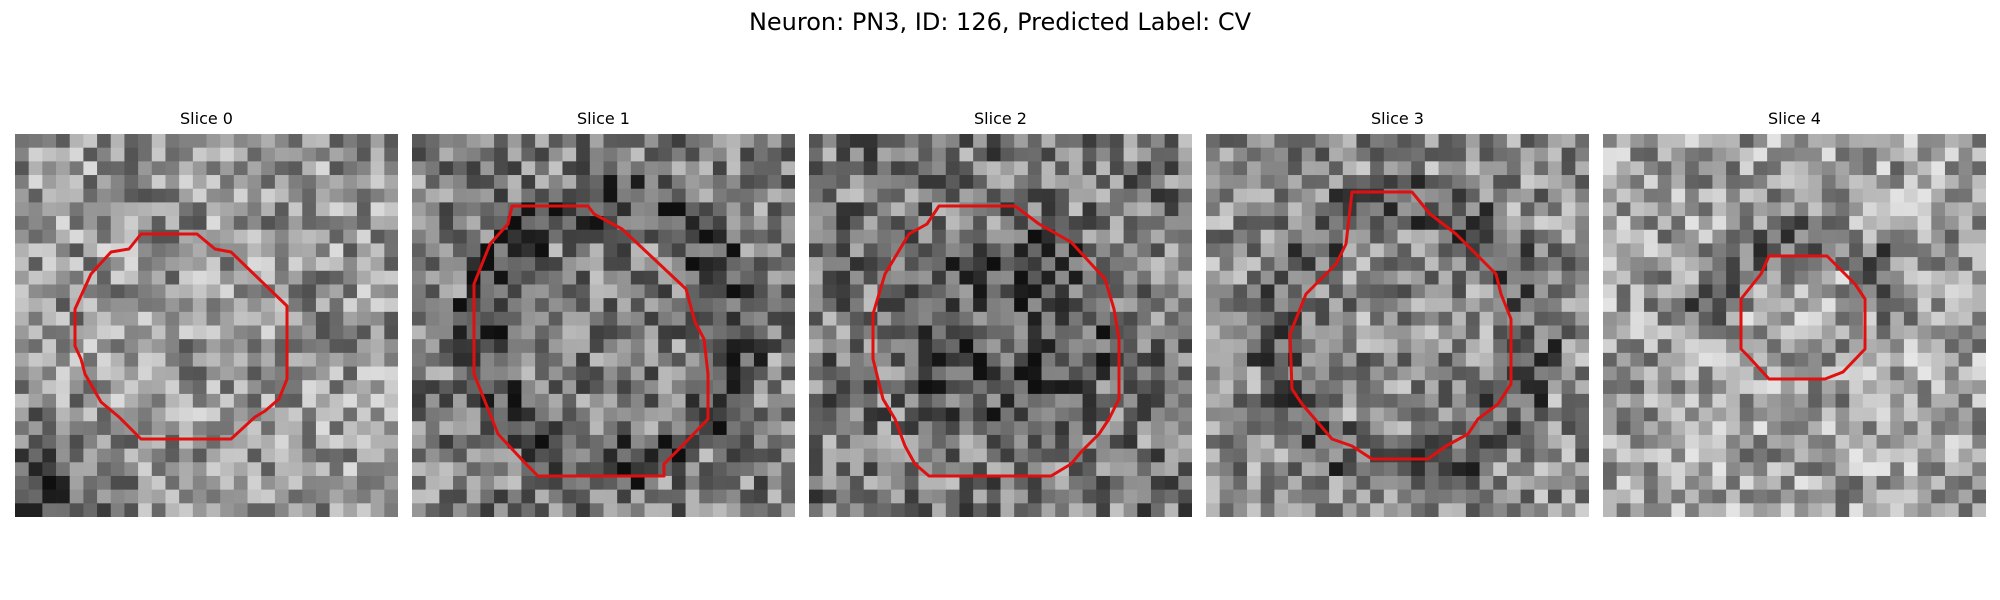 Image resolution: width=2000 pixels, height=600 pixels. I want to click on slice-panel-2: Slice 2, so click(1000, 313).